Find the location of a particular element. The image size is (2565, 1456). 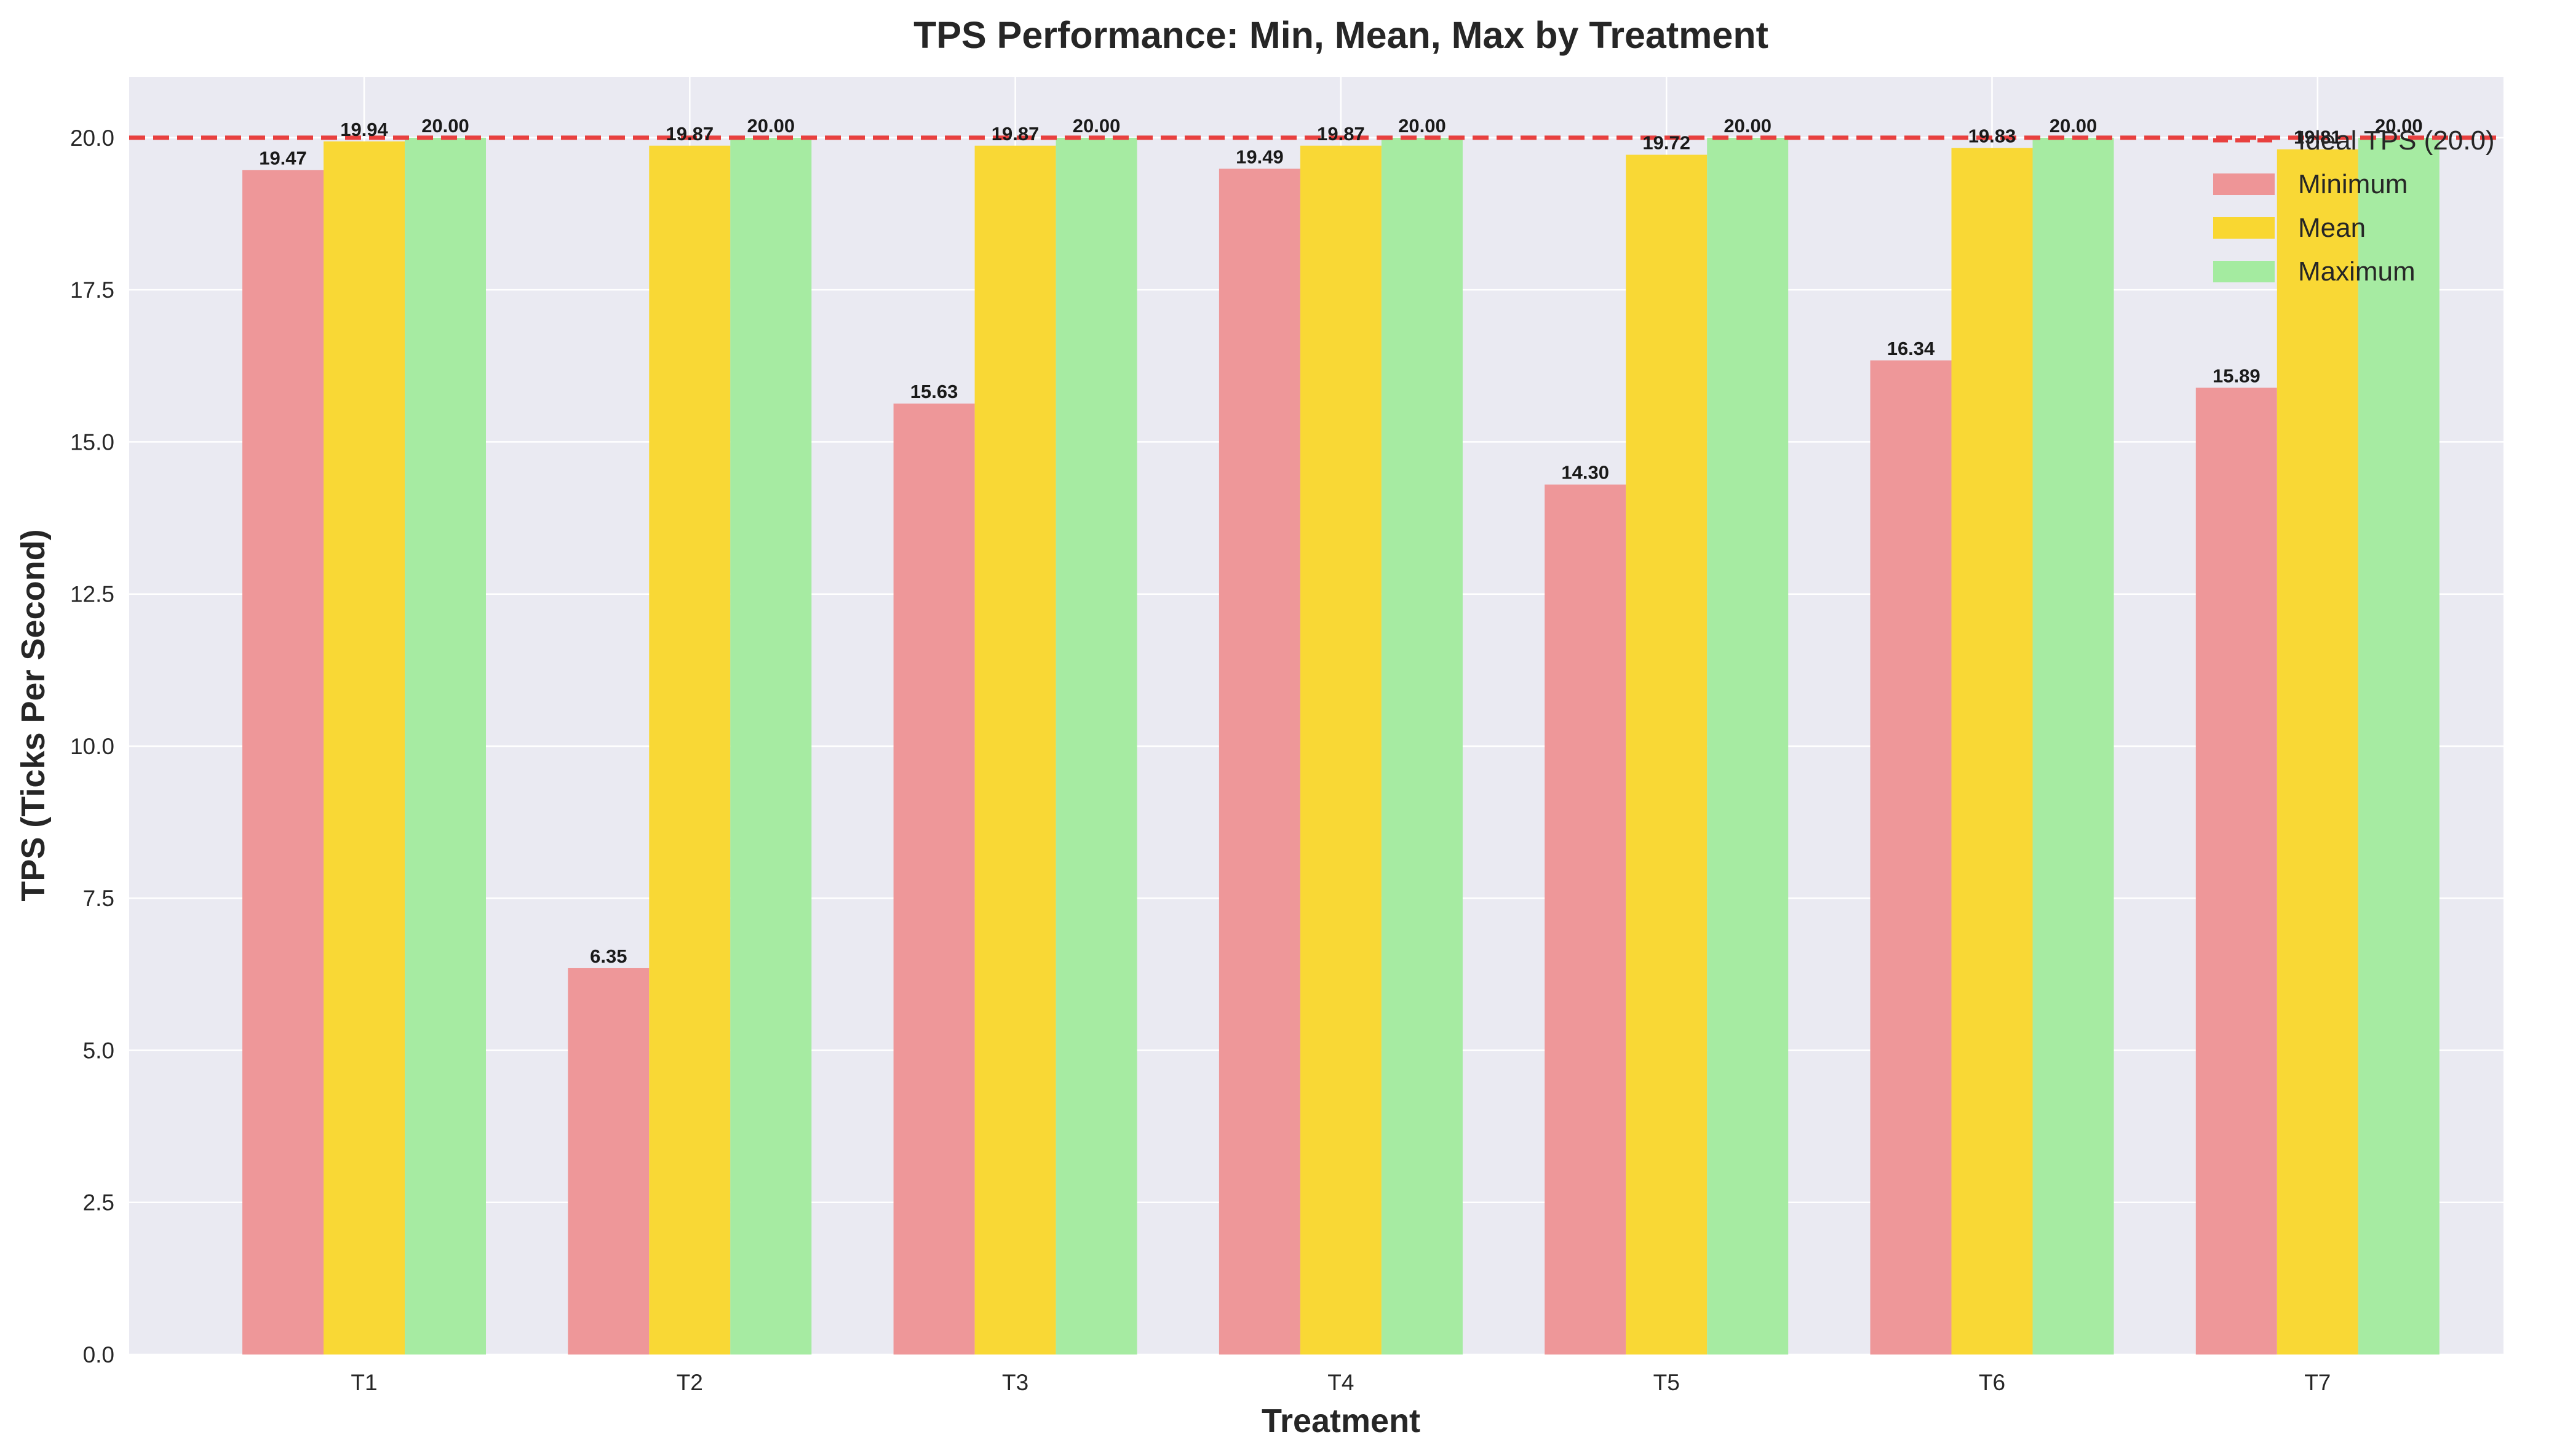

bar-mean-t2 is located at coordinates (690, 750).